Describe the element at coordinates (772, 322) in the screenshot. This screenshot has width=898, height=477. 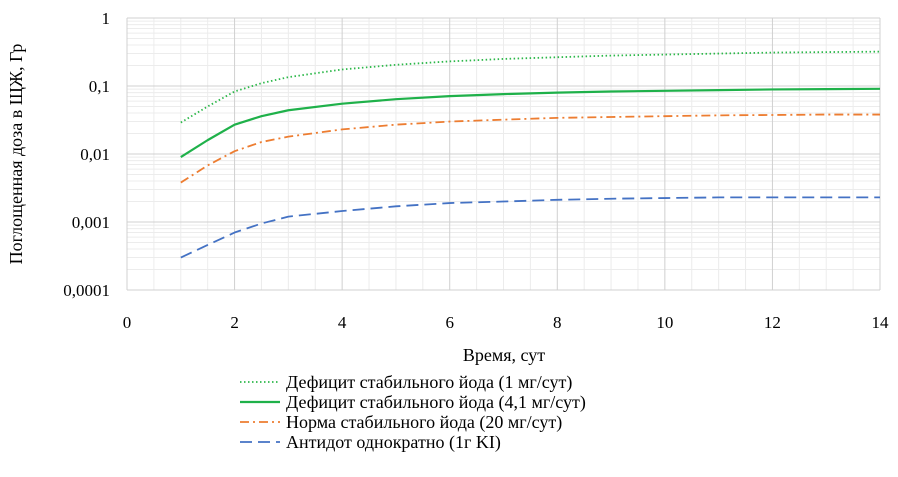
I see `x-tick-label: 12` at that location.